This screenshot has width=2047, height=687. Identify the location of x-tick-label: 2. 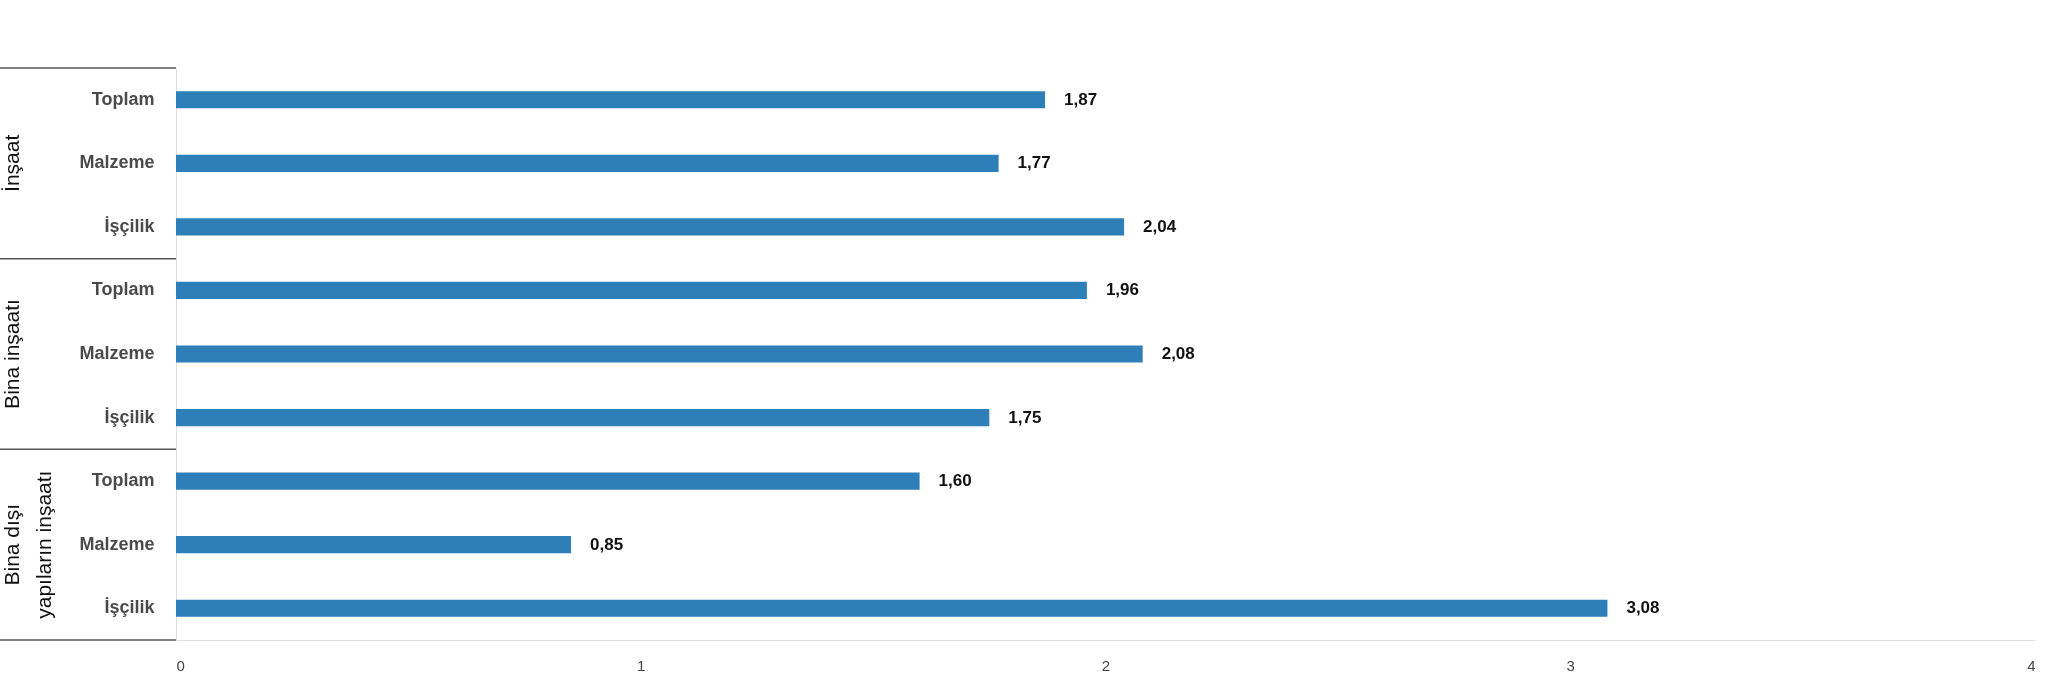
(1106, 665).